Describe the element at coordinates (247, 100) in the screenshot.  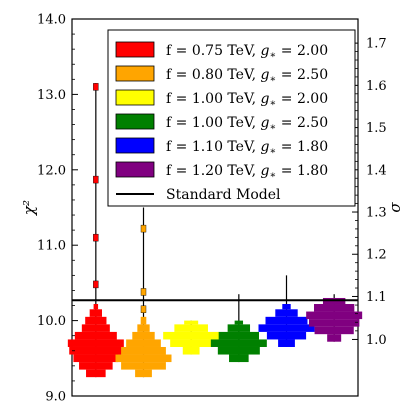
I see `legend-label: f = 1.00 TeV, g∗ = 2.00` at that location.